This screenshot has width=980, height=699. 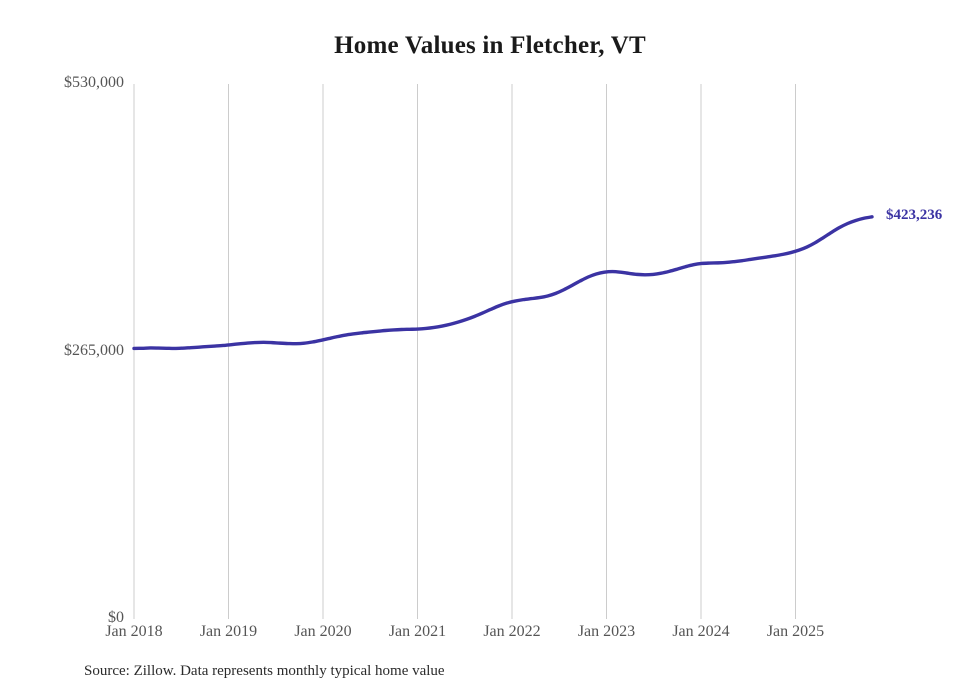 What do you see at coordinates (795, 631) in the screenshot?
I see `x-axis-tick-label: Jan 2025` at bounding box center [795, 631].